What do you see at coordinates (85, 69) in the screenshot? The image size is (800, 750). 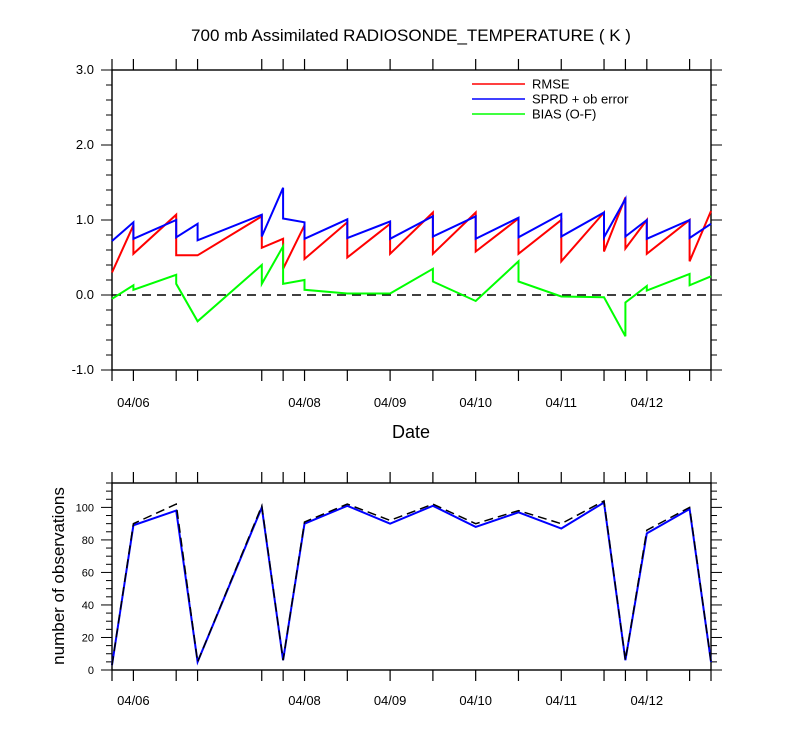 I see `top-ytick-label: 3.0` at bounding box center [85, 69].